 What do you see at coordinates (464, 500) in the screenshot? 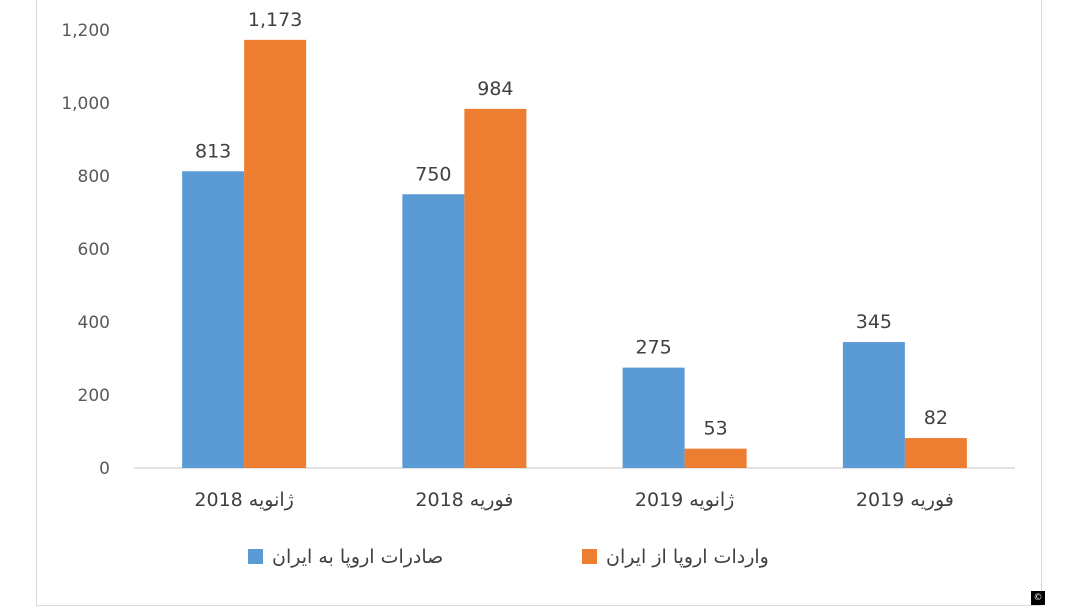
I see `x-tick-label: فوریه 2018` at bounding box center [464, 500].